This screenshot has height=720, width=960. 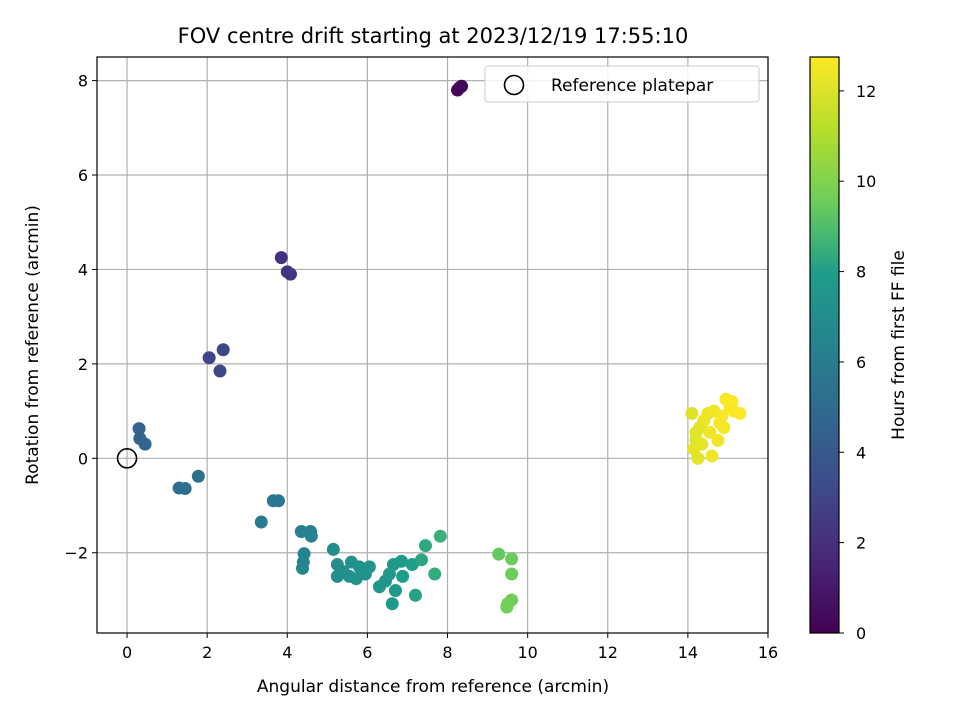 What do you see at coordinates (80, 317) in the screenshot?
I see `y-axis-ticks: −2 0 2 4 6 8` at bounding box center [80, 317].